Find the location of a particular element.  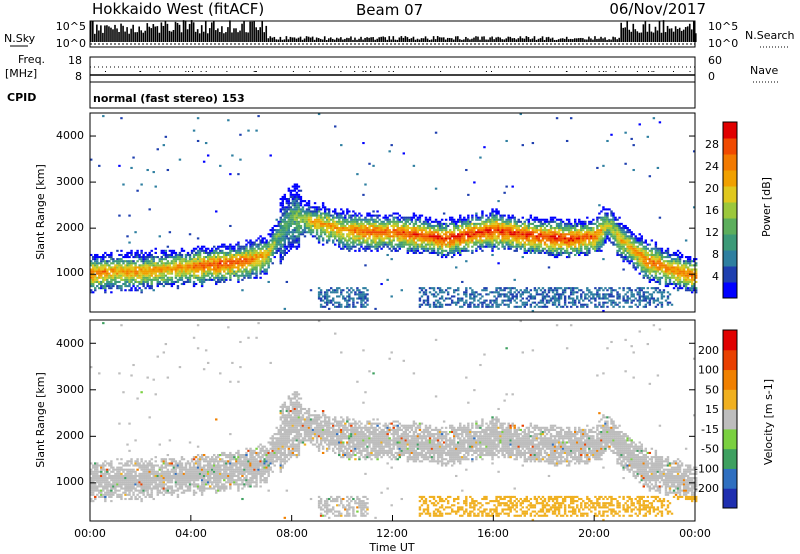

freq-tick-top: 18 is located at coordinates (75, 60).